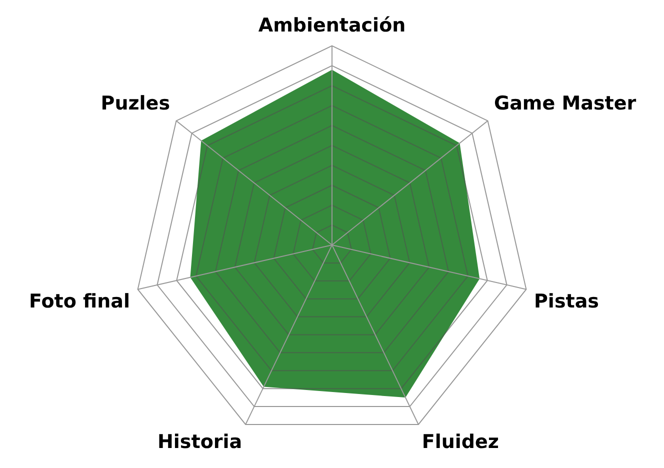 This screenshot has height=468, width=664. Describe the element at coordinates (566, 301) in the screenshot. I see `spoke-label: Pistas` at that location.